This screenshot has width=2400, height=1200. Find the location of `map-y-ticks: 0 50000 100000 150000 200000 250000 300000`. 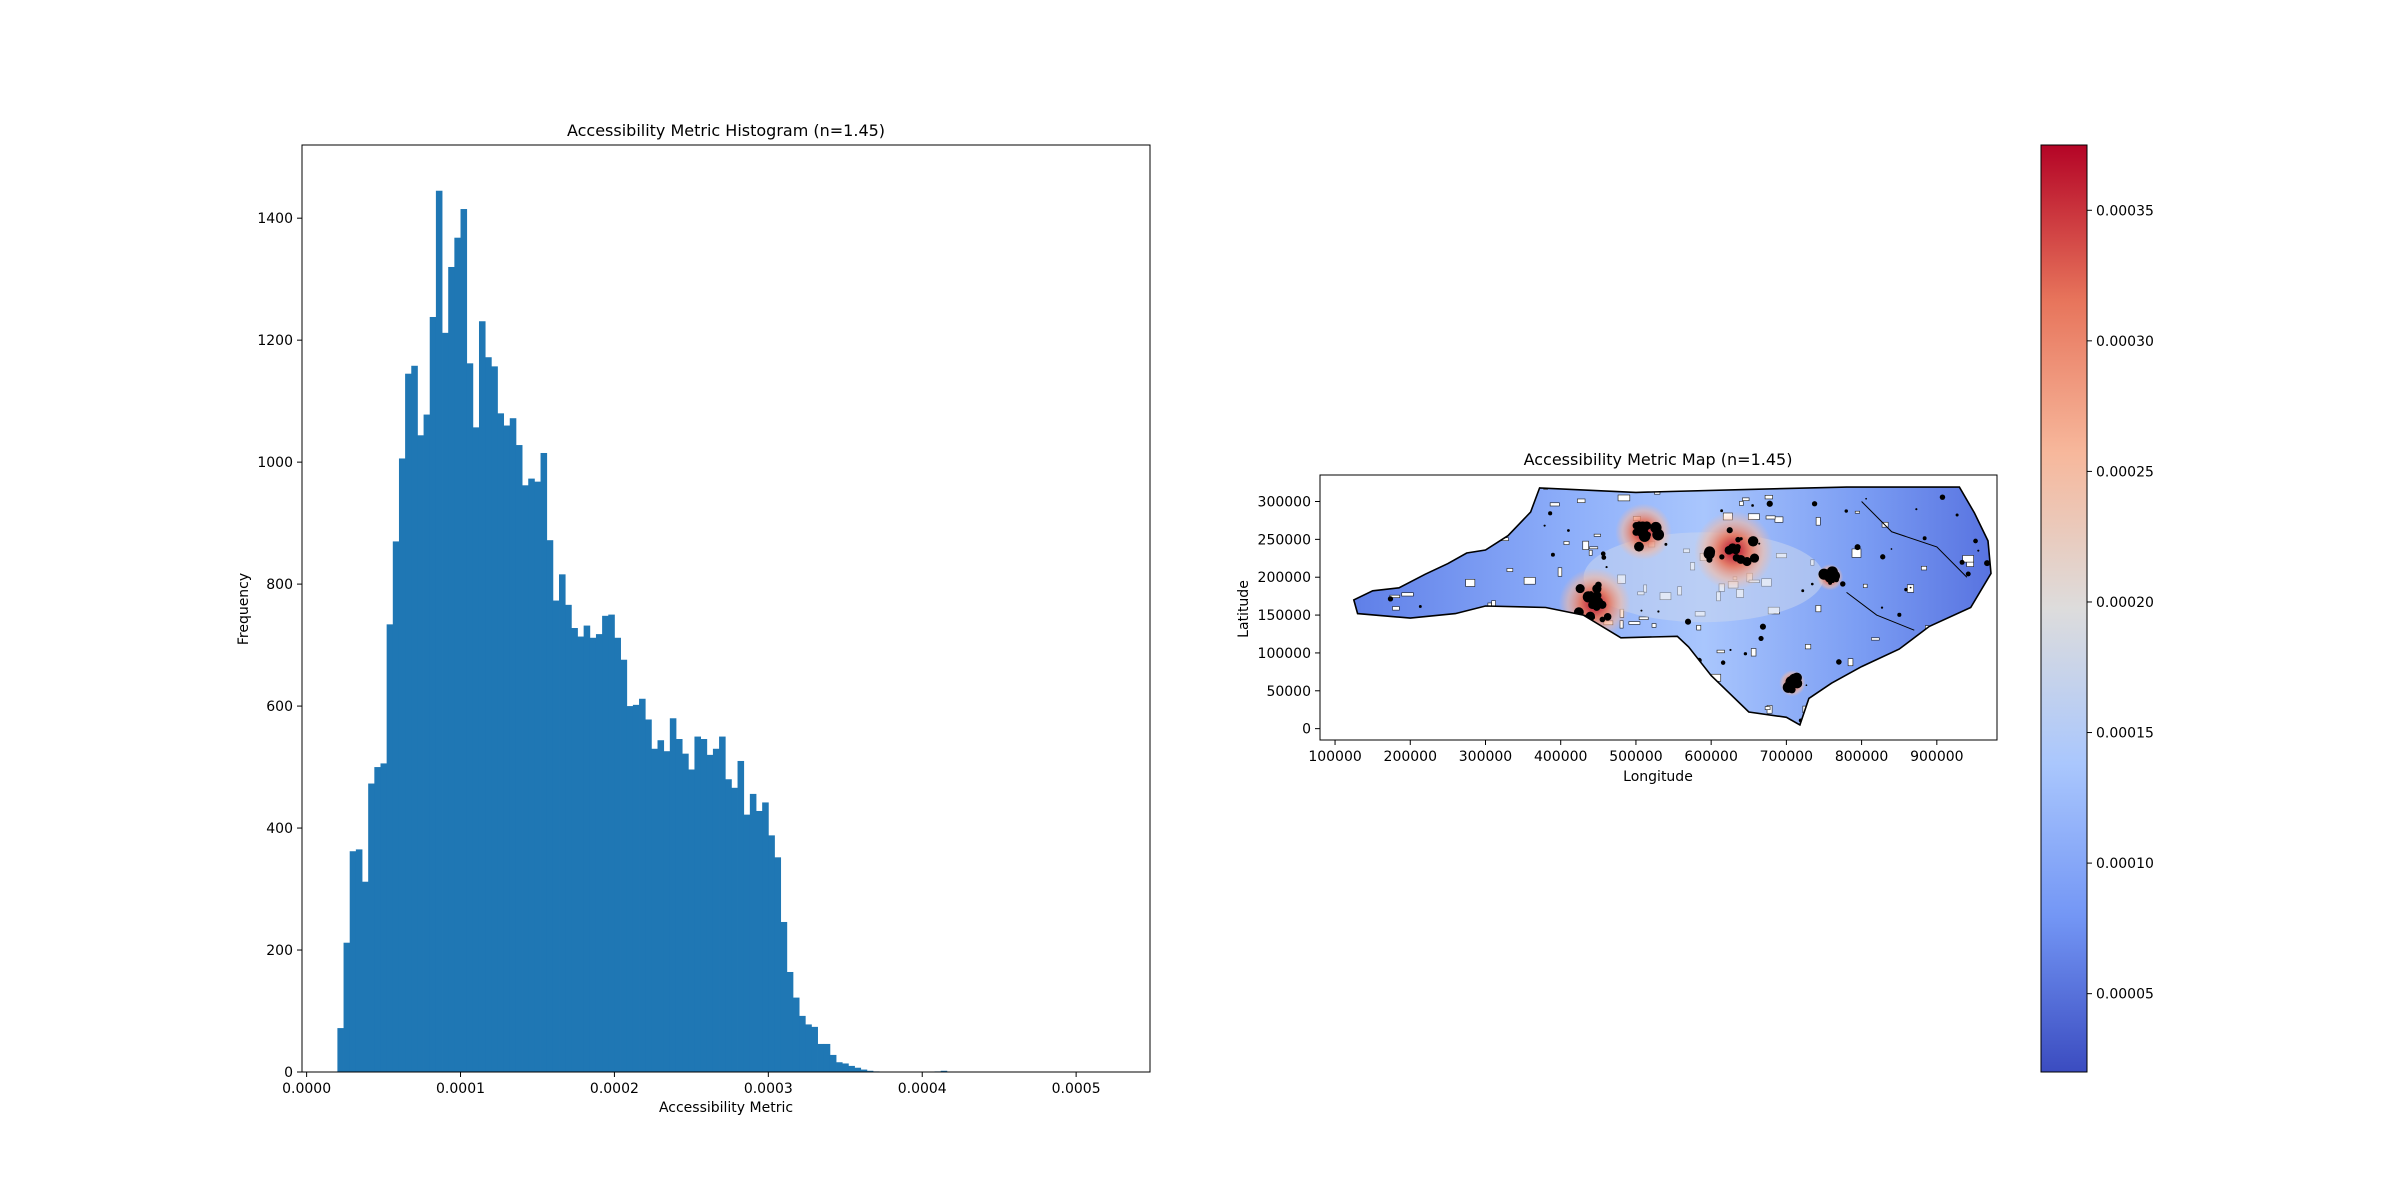

map-y-ticks: 0 50000 100000 150000 200000 250000 300000 is located at coordinates (1289, 616).